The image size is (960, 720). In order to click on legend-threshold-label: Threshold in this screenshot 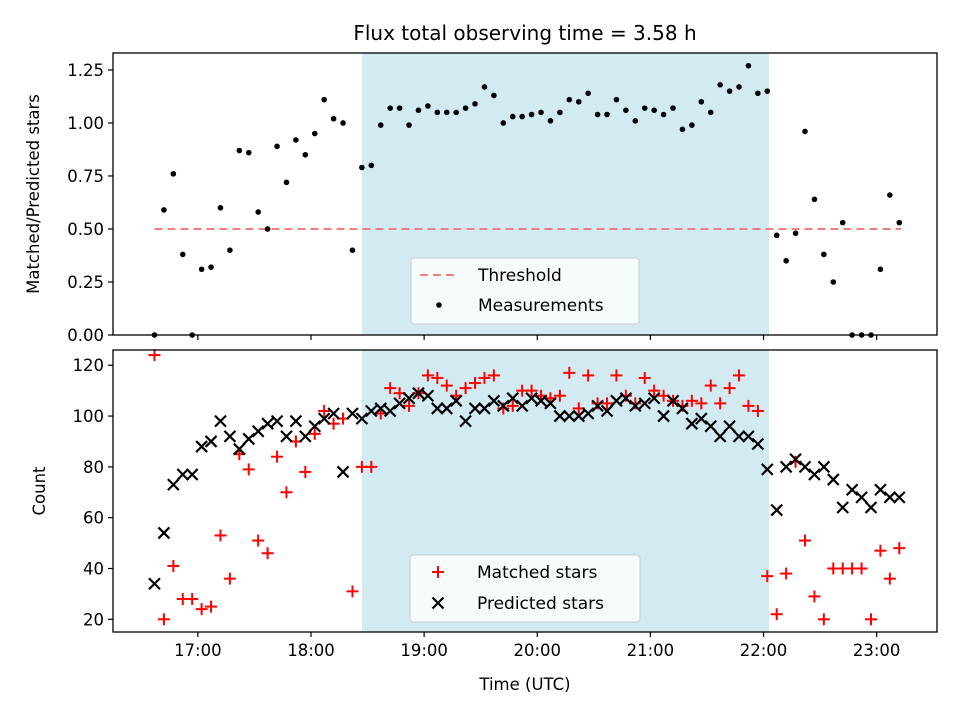, I will do `click(519, 276)`.